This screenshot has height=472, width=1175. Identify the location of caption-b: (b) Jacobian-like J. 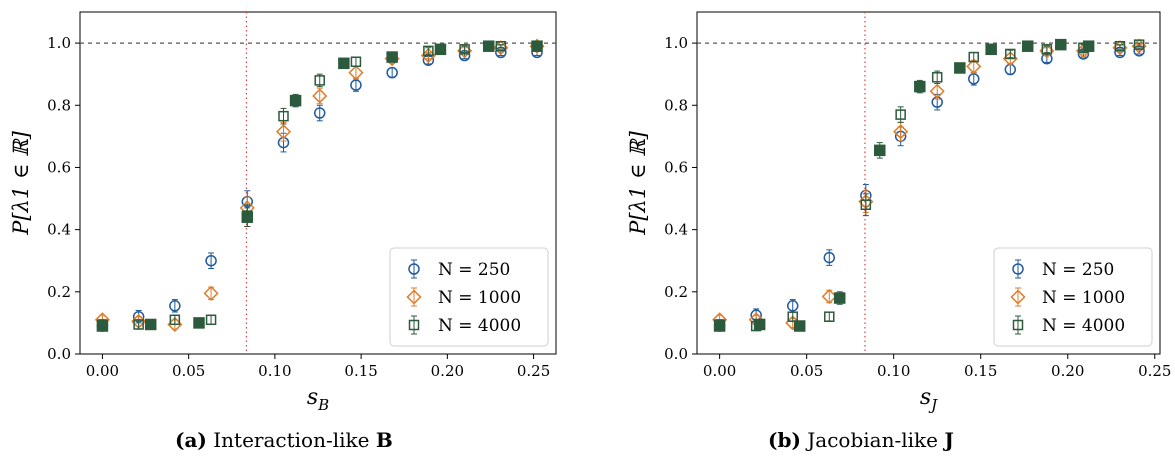
(861, 440).